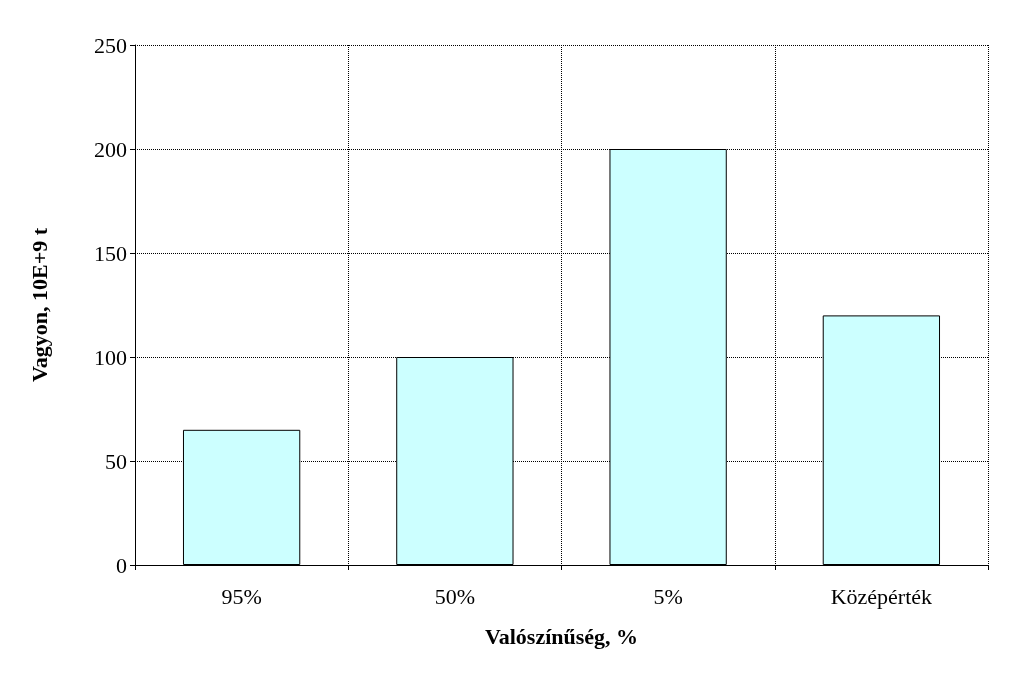 The image size is (1028, 685). What do you see at coordinates (110, 45) in the screenshot?
I see `y-tick-label: 250` at bounding box center [110, 45].